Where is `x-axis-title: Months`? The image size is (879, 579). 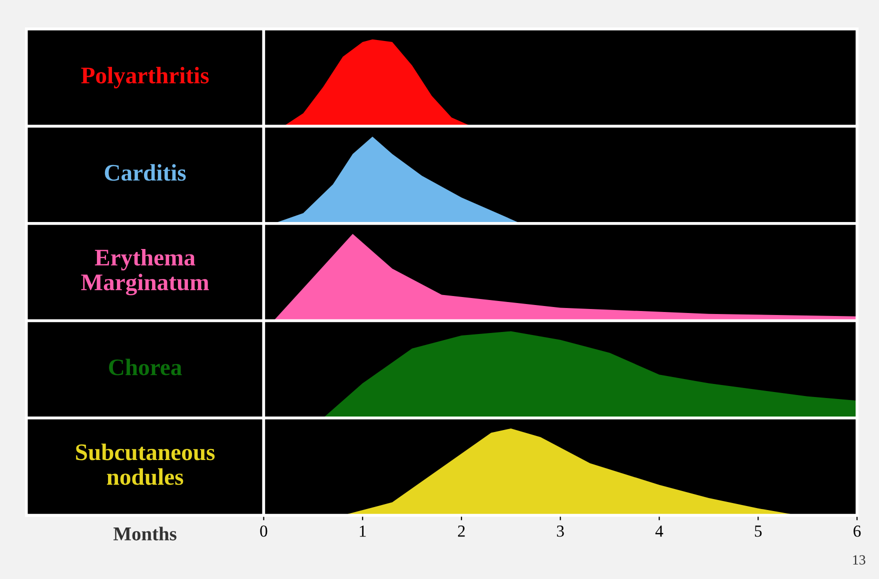 x-axis-title: Months is located at coordinates (144, 533).